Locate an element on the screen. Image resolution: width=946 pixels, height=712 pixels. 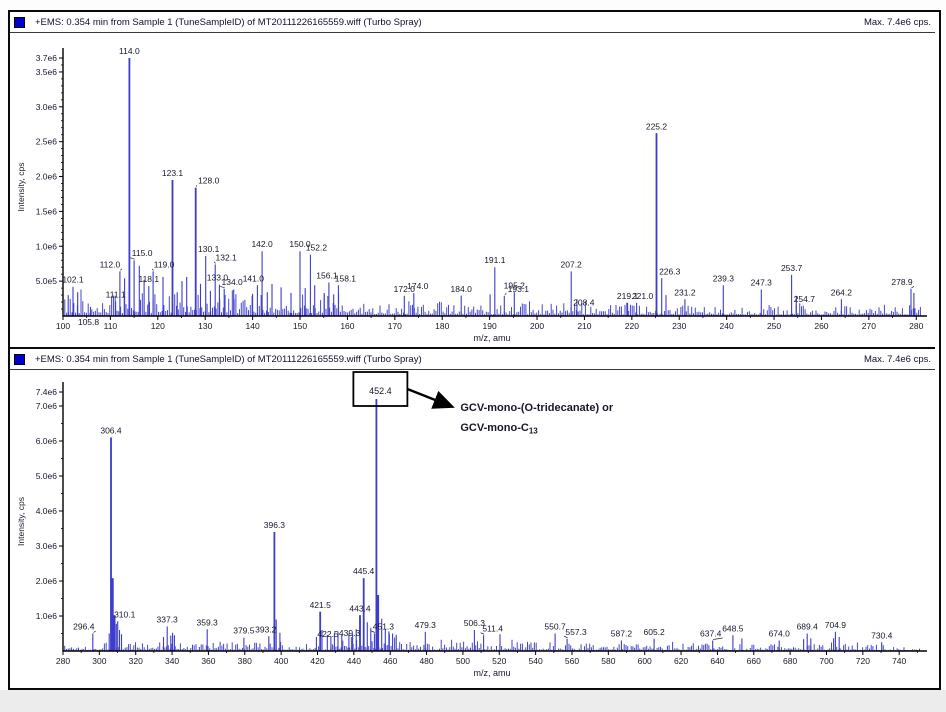
svg-text: GCV-mono-C13 is located at coordinates (499, 429).